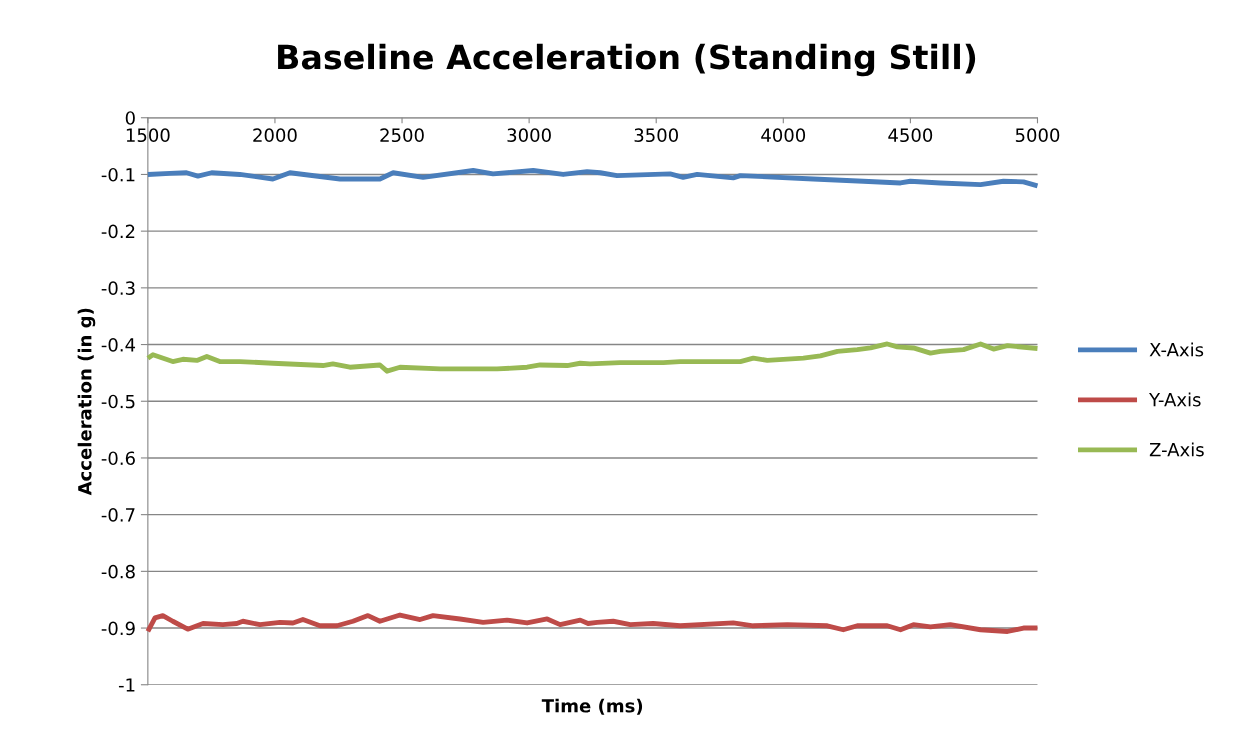 The height and width of the screenshot is (750, 1253). What do you see at coordinates (118, 401) in the screenshot?
I see `y-tick-label: -0.5` at bounding box center [118, 401].